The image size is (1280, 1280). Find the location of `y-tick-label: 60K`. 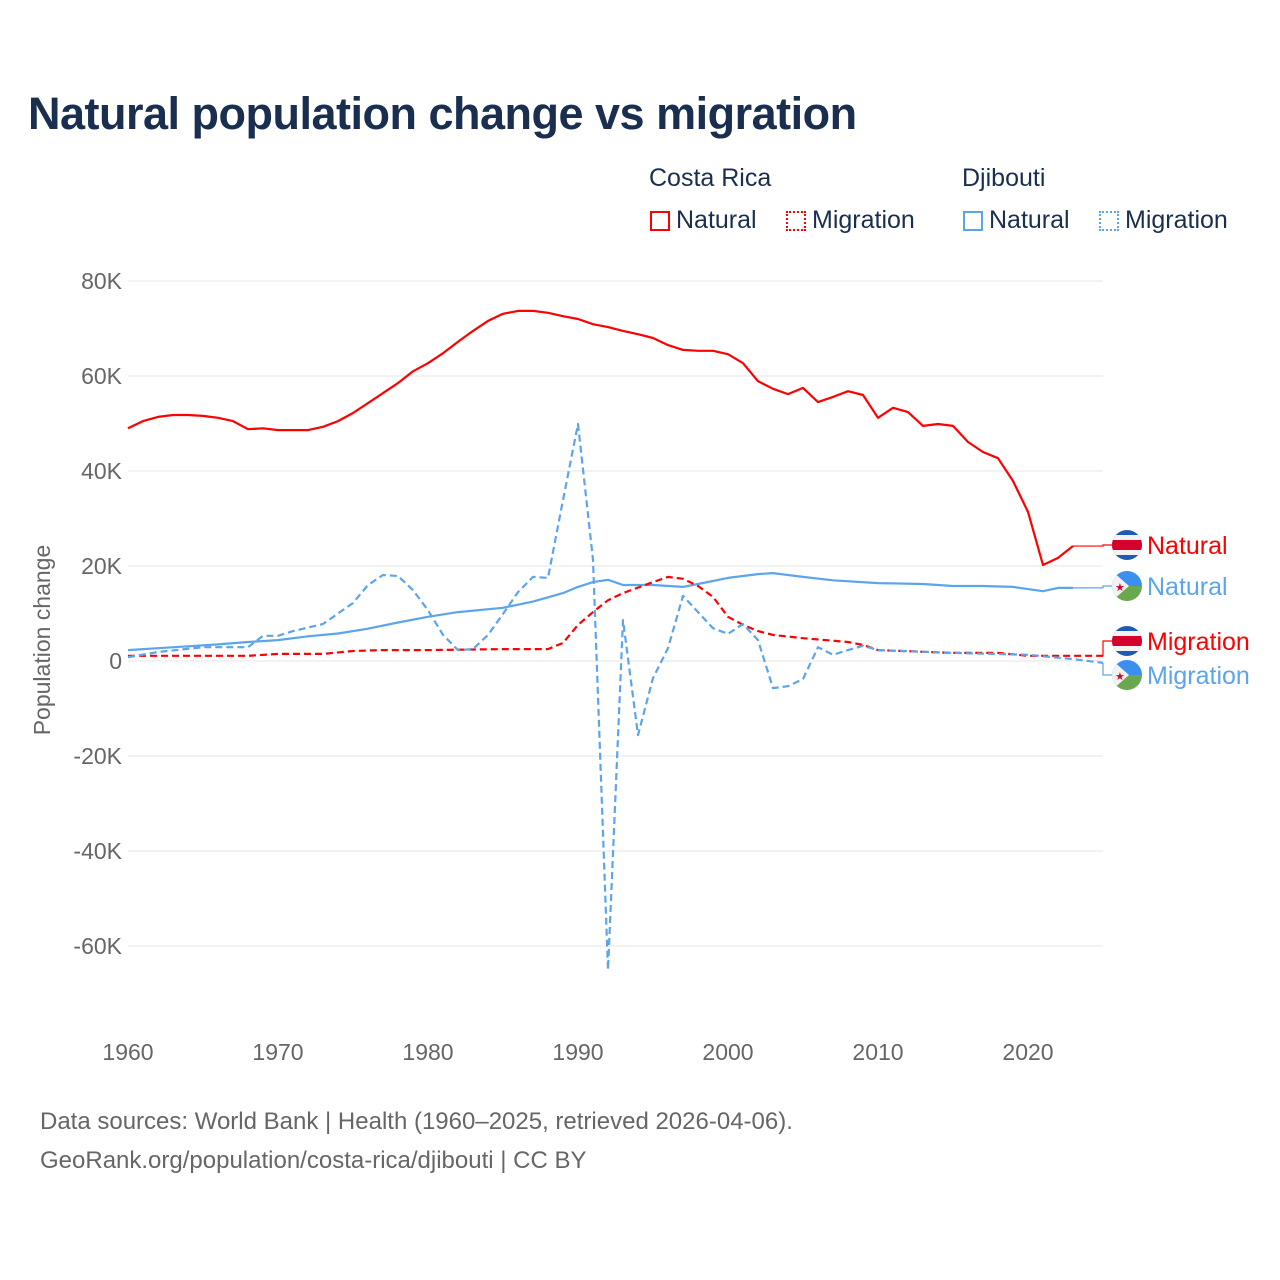

y-tick-label: 60K is located at coordinates (102, 376).